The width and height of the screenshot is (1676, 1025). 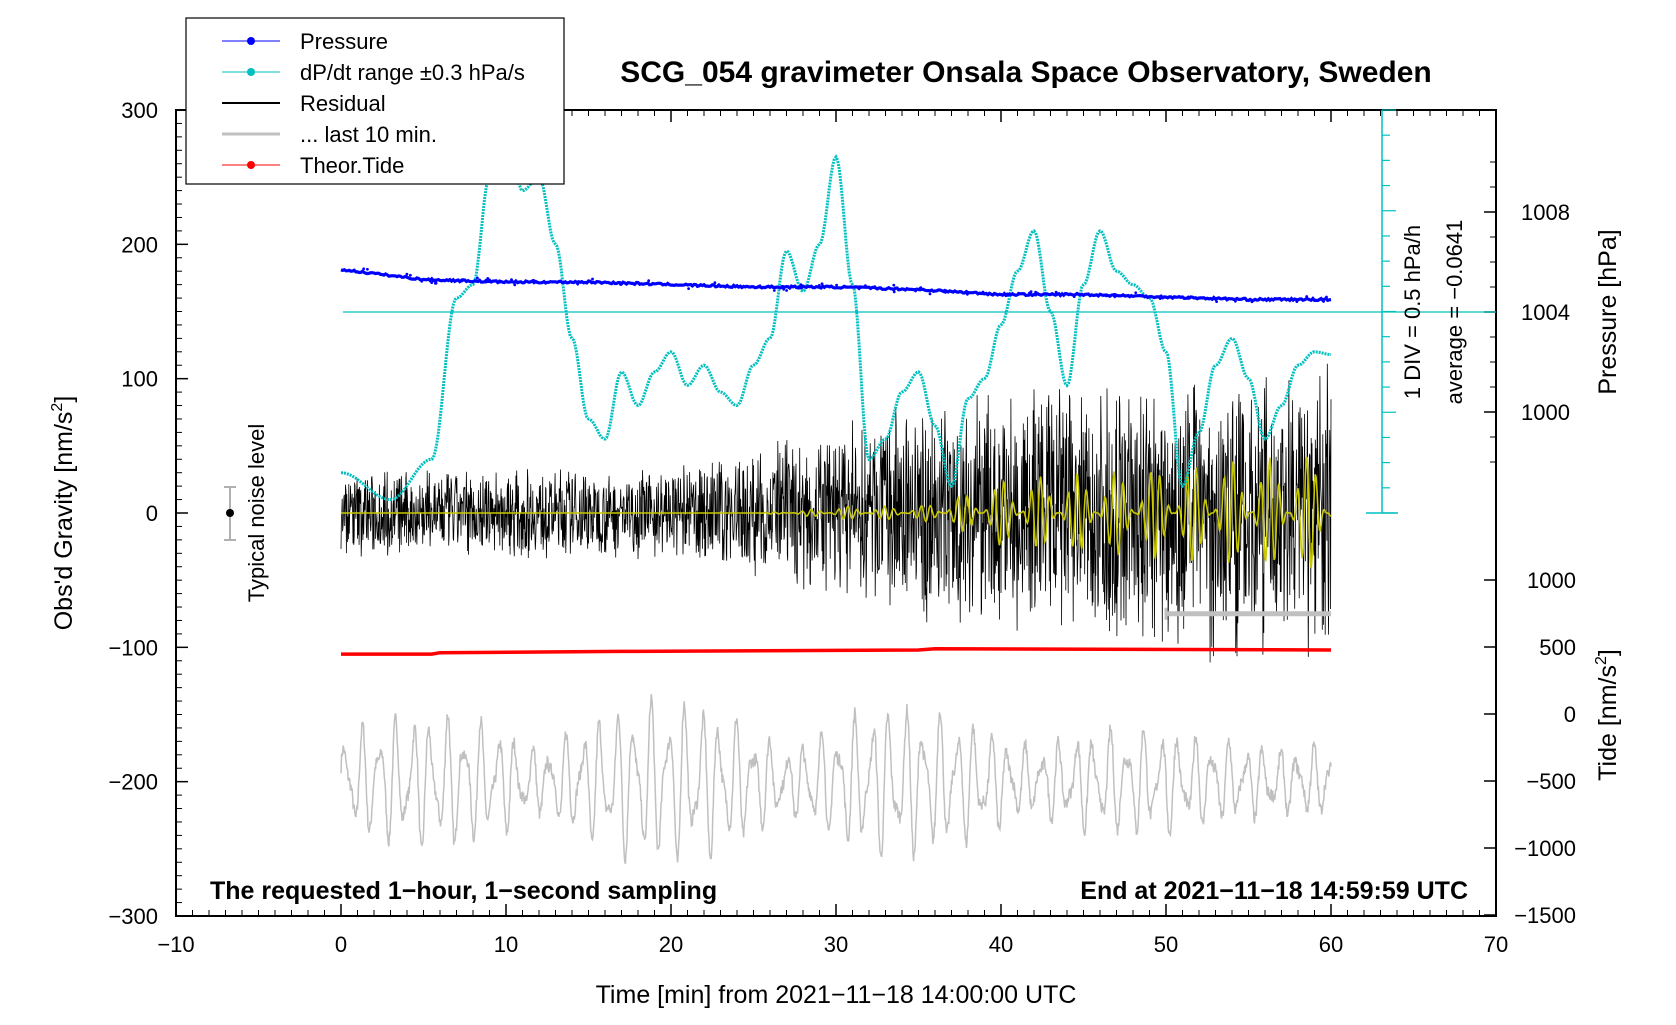 What do you see at coordinates (352, 165) in the screenshot?
I see `svg-text: Theor.Tide` at bounding box center [352, 165].